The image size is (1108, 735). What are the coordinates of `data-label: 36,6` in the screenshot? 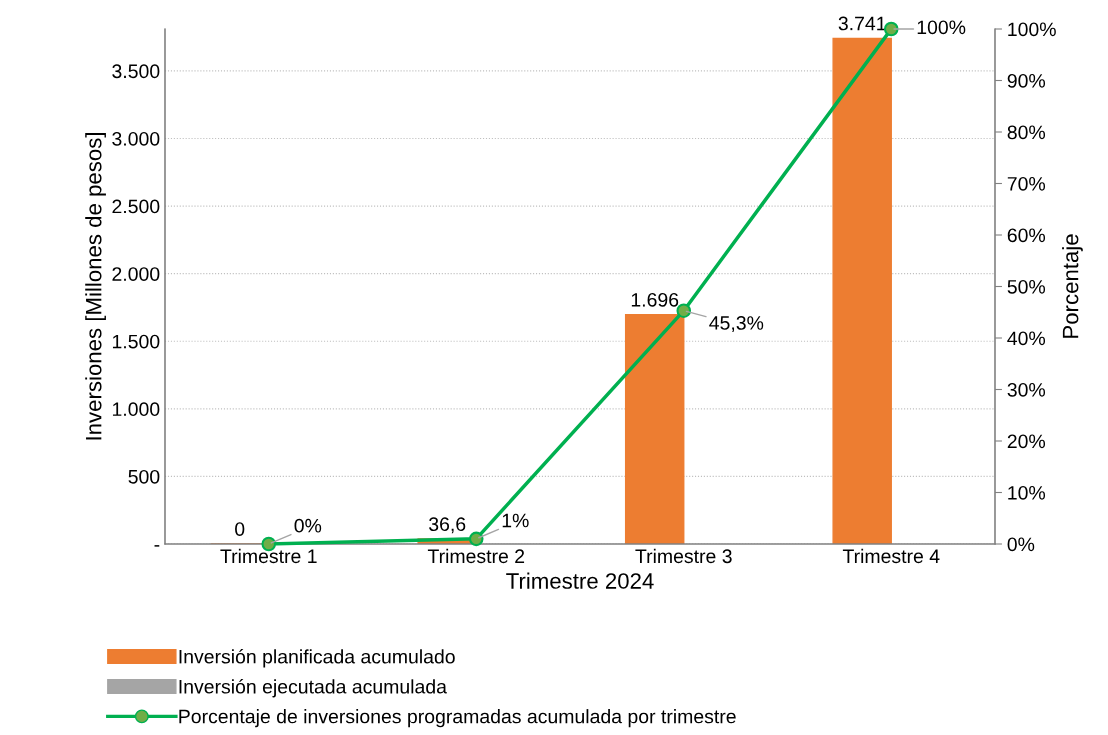 It's located at (447, 525).